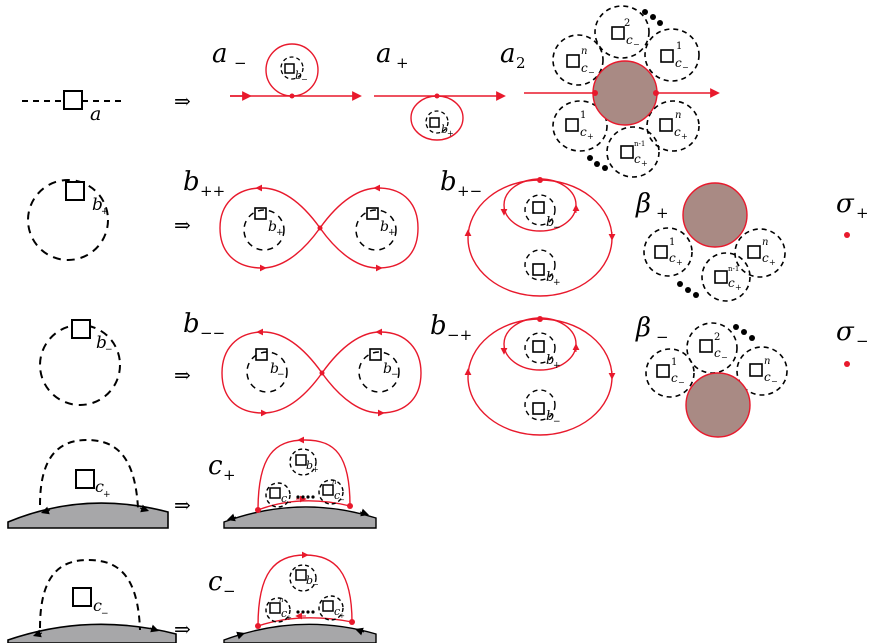 The width and height of the screenshot is (879, 643). What do you see at coordinates (440, 90) in the screenshot?
I see `diagram-a-plus: a + b +` at bounding box center [440, 90].